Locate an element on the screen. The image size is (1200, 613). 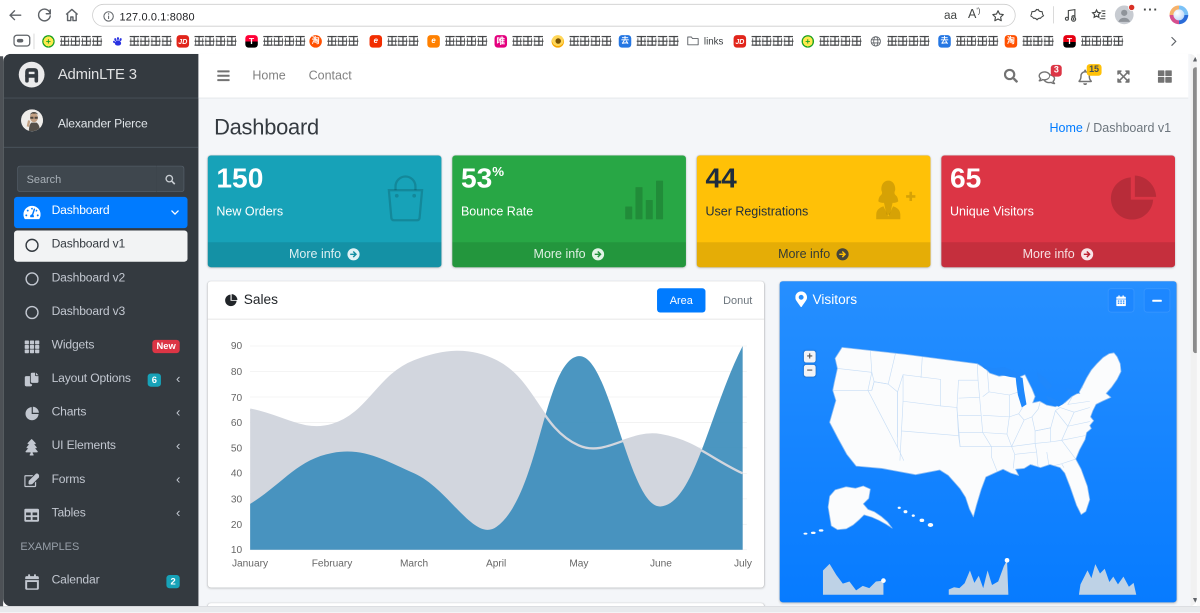
svg-text: 80 is located at coordinates (237, 372).